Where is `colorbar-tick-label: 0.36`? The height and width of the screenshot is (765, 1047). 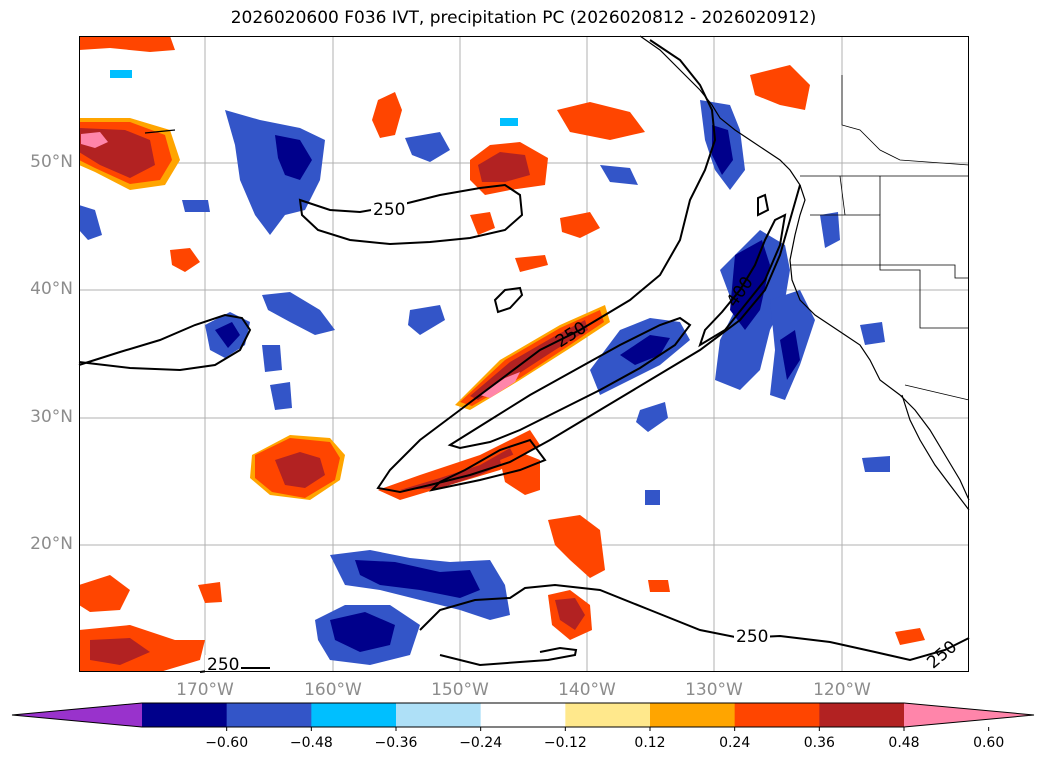
colorbar-tick-label: 0.36 is located at coordinates (819, 743).